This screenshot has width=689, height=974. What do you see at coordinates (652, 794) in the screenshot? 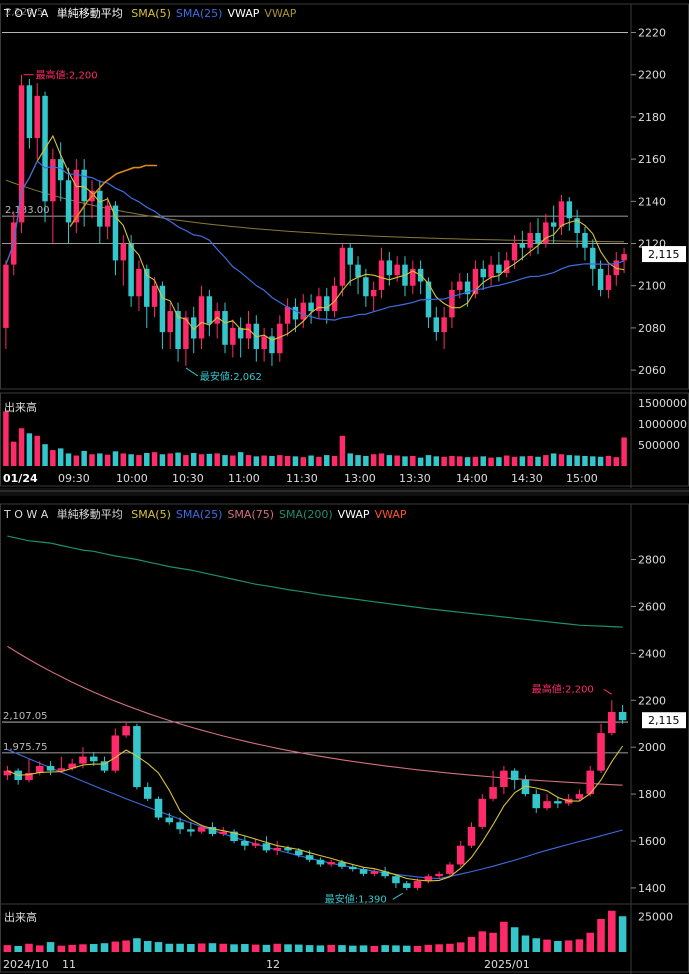
I see `daily-y-tick-label: 1800` at bounding box center [652, 794].